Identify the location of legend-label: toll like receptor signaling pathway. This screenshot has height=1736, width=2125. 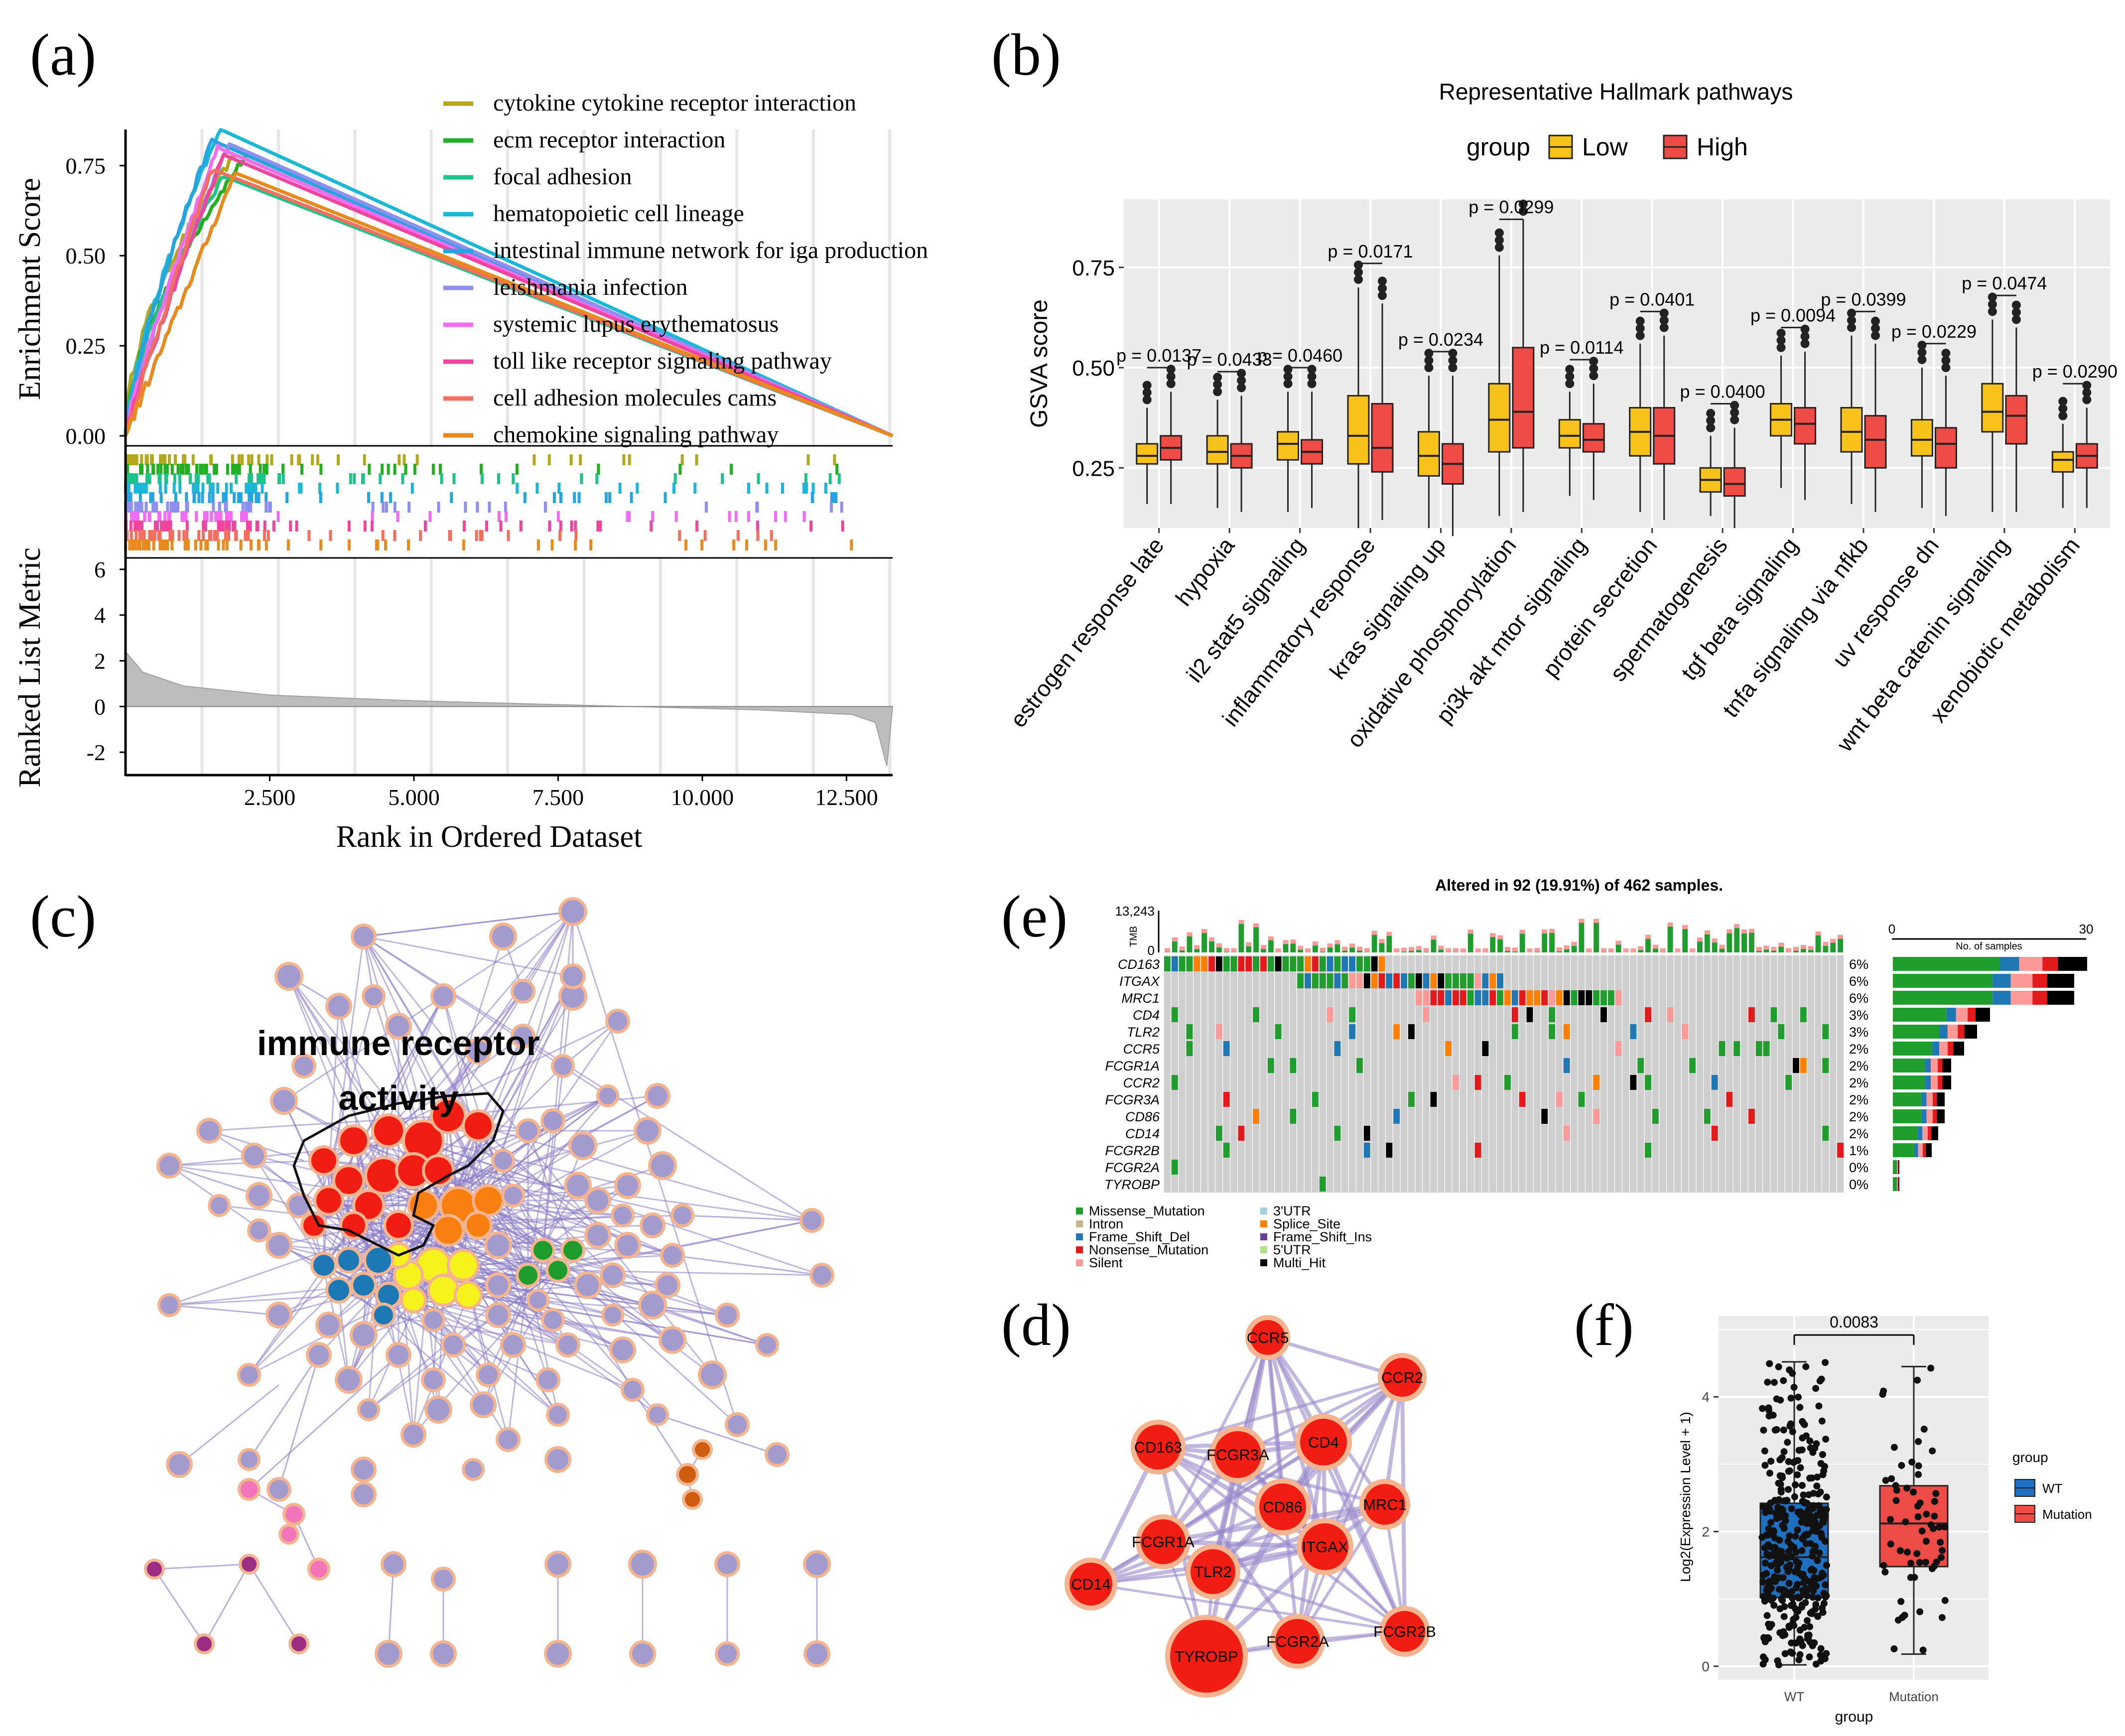
(662, 361).